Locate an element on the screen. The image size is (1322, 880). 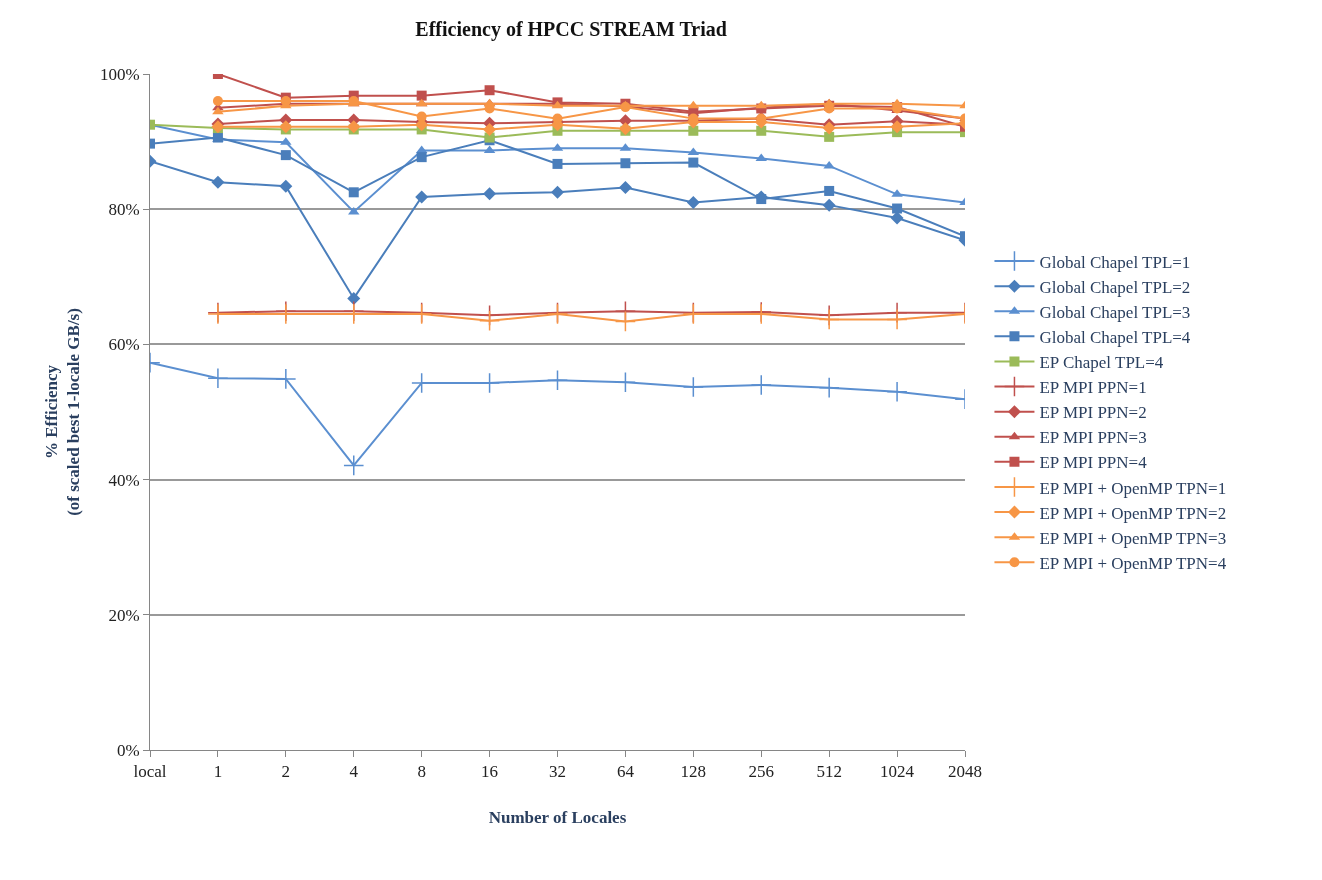
legend-label: EP MPI + OpenMP TPN=1 is located at coordinates (1133, 488).